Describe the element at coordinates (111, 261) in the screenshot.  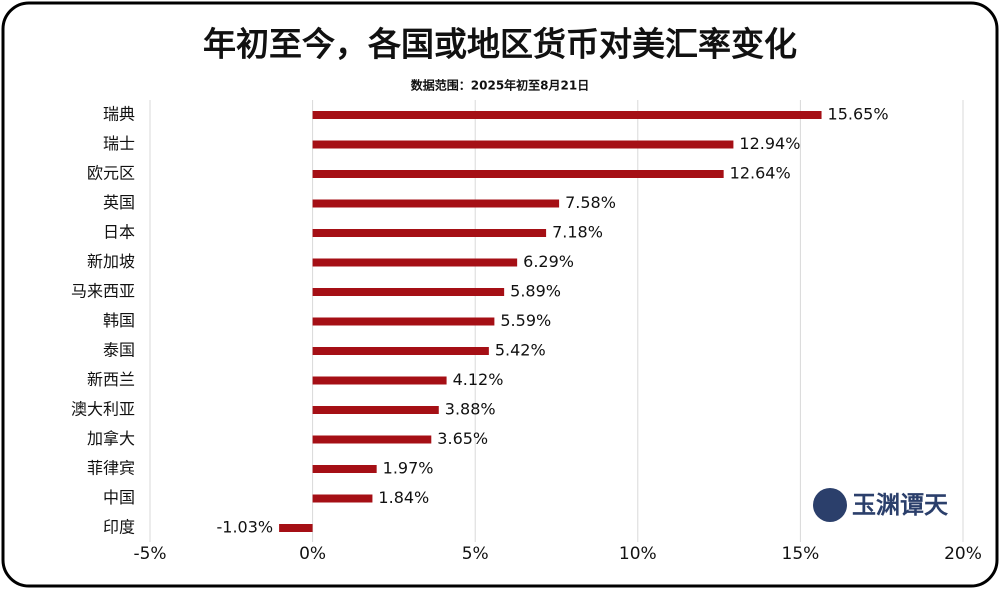
I see `y-tick-label: 新加坡` at that location.